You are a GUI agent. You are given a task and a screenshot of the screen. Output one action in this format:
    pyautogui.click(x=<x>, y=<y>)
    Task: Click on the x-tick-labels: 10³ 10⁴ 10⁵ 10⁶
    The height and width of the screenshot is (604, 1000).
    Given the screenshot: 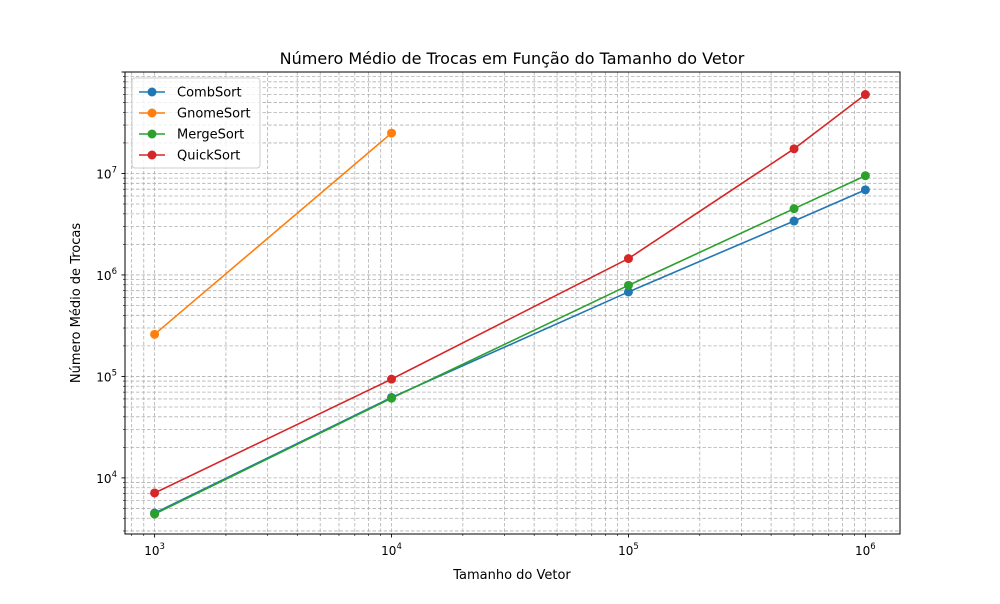 What is the action you would take?
    pyautogui.click(x=509, y=550)
    